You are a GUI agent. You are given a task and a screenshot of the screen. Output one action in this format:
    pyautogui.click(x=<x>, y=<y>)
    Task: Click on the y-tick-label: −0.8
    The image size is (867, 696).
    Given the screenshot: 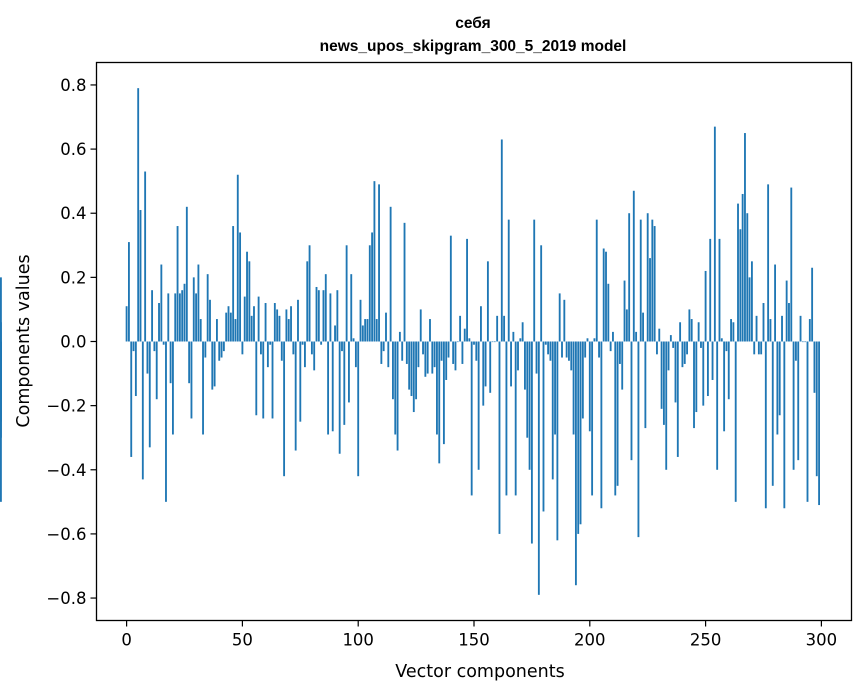 What is the action you would take?
    pyautogui.click(x=66, y=598)
    